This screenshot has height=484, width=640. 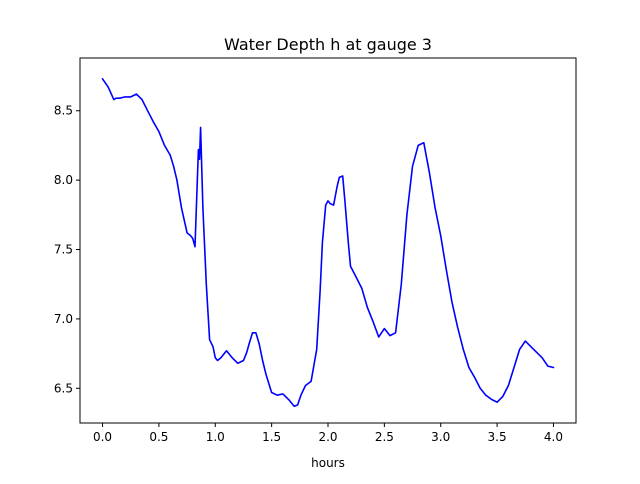 What do you see at coordinates (63, 180) in the screenshot?
I see `y-tick-label: 8.0` at bounding box center [63, 180].